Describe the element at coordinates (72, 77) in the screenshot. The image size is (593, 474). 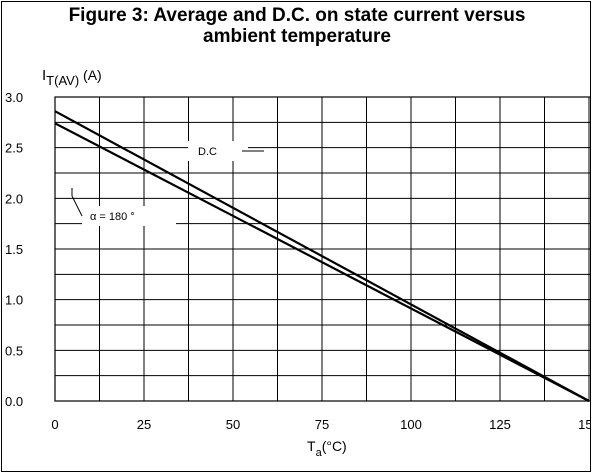
I see `y-axis-label: IT(AV) (A)` at that location.